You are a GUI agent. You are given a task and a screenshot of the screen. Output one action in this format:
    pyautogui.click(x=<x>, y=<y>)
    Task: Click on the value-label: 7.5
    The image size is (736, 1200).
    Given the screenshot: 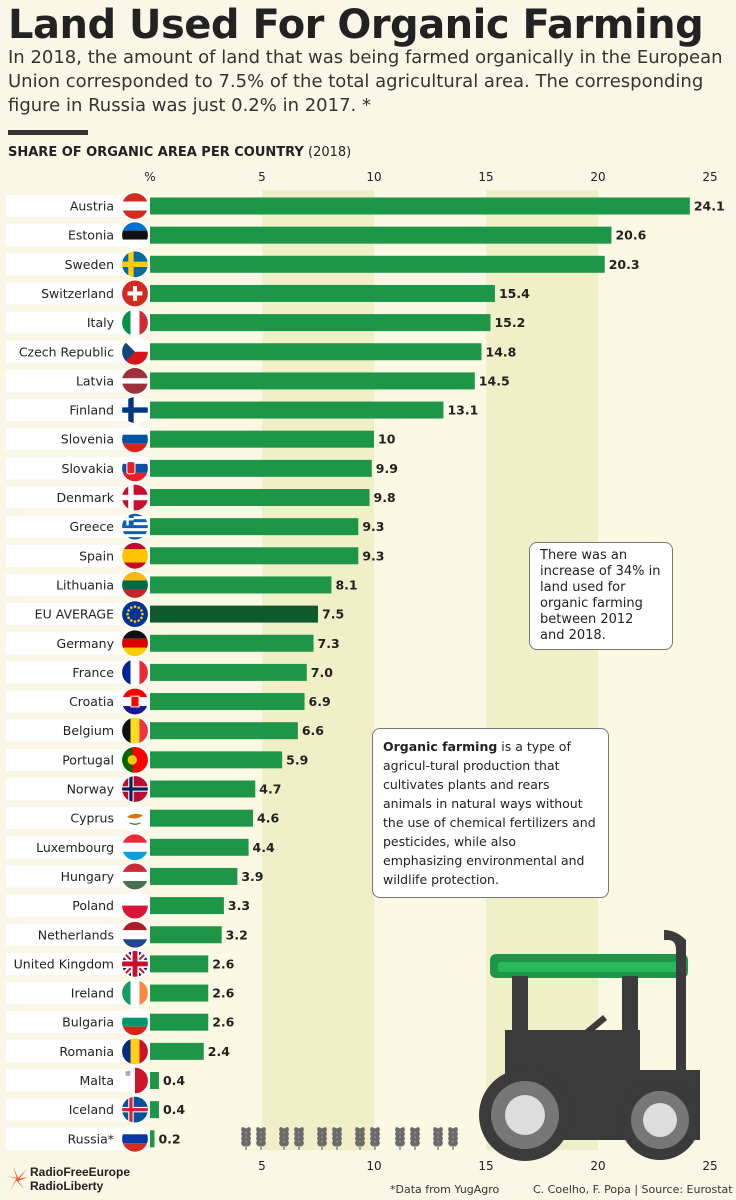 What is the action you would take?
    pyautogui.click(x=333, y=614)
    